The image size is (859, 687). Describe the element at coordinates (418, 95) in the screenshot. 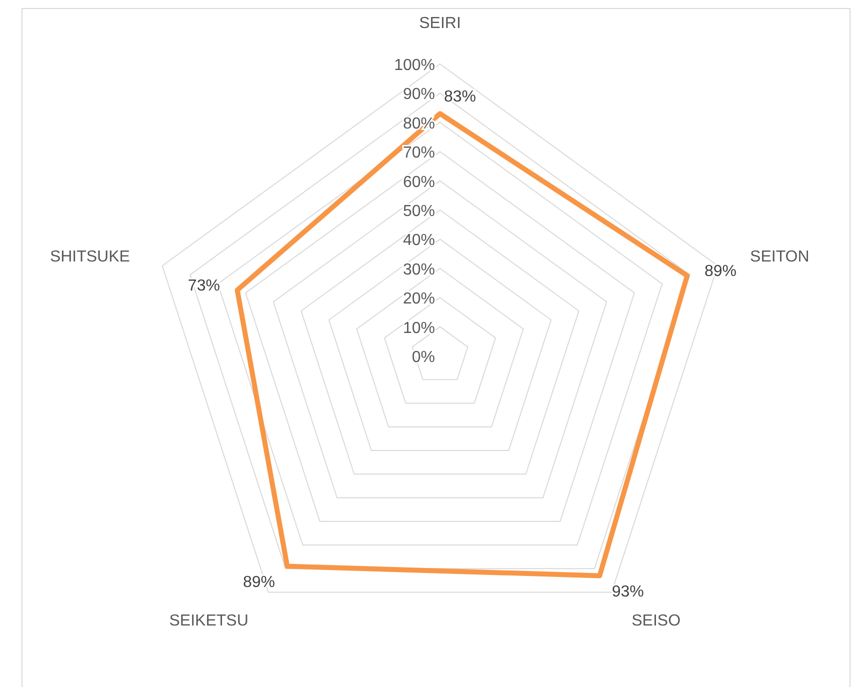

I see `y-tick-label: 90%` at that location.